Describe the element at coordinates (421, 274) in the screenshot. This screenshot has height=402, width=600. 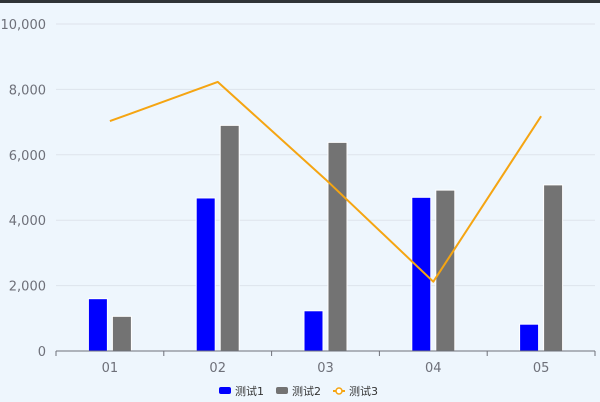
I see `bar-测试1-04` at that location.